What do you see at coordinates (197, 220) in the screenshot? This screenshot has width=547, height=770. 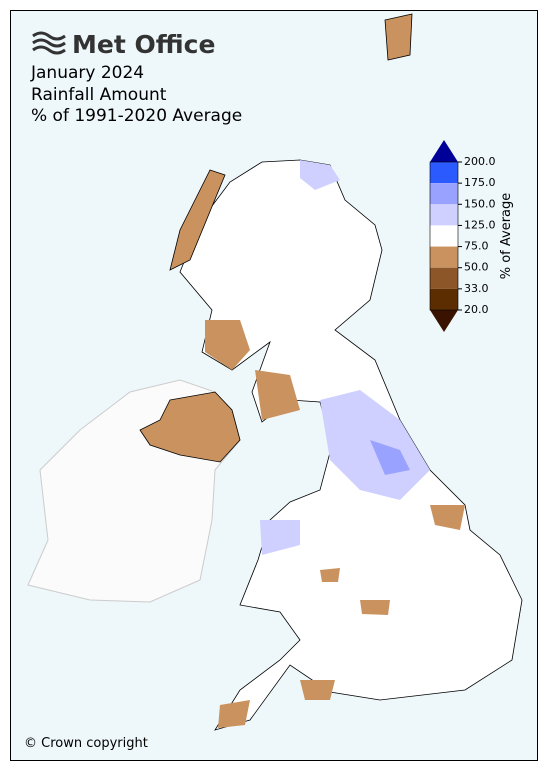 I see `outer-hebrides` at bounding box center [197, 220].